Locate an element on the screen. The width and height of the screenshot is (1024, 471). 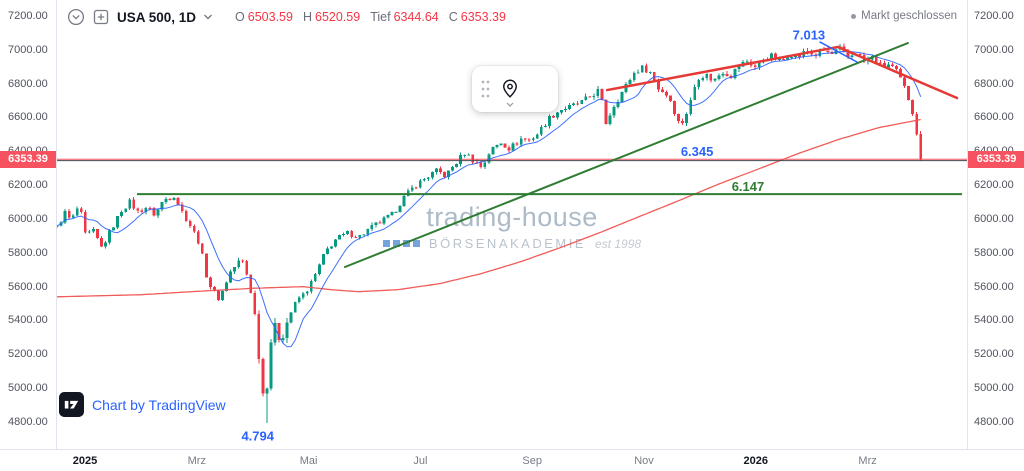
drag-handle is located at coordinates (485, 89).